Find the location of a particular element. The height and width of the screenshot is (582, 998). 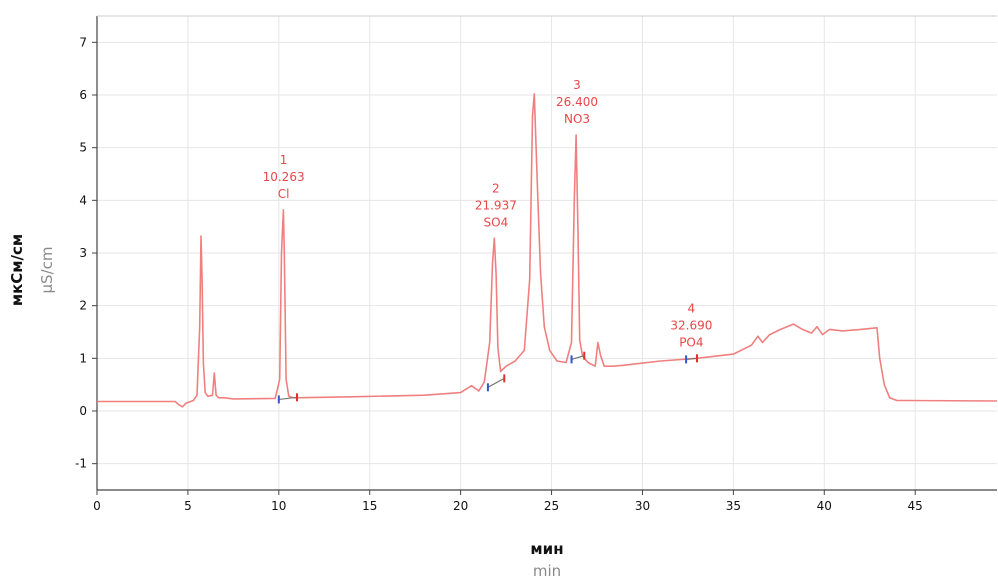

peak-annotation-text: 1 is located at coordinates (284, 160).